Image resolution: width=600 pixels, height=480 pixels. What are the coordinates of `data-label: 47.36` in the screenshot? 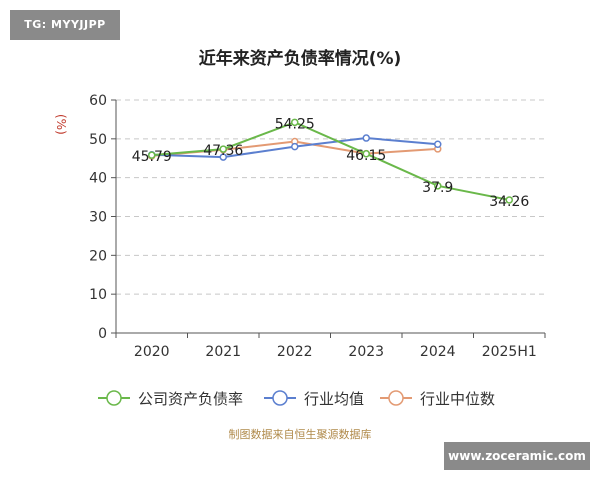 It's located at (223, 151).